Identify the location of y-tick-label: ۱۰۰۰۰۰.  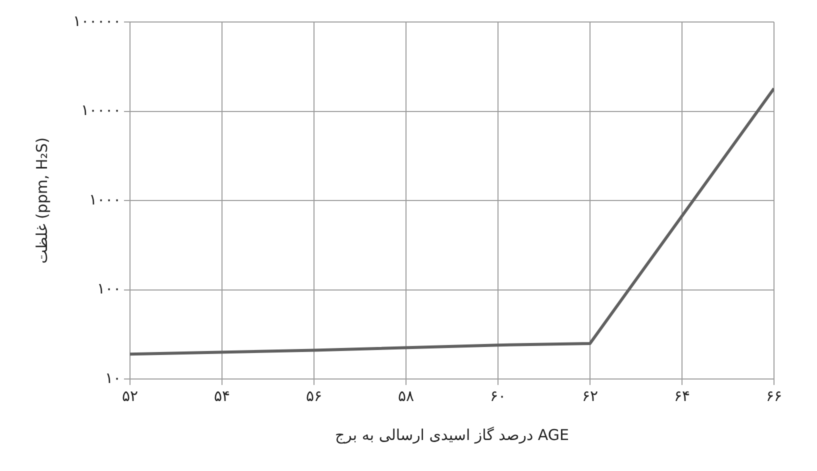
(97, 21).